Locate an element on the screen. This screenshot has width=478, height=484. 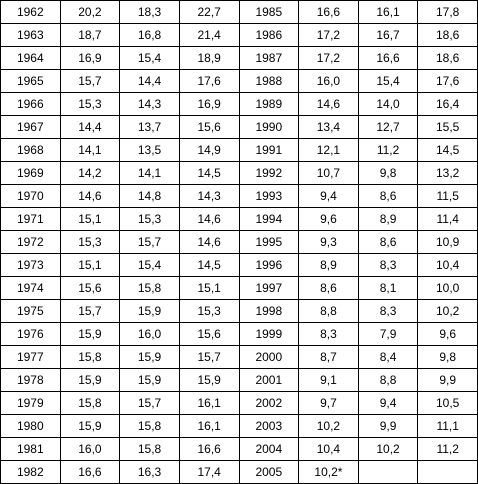
year-cell: 1994 is located at coordinates (269, 219).